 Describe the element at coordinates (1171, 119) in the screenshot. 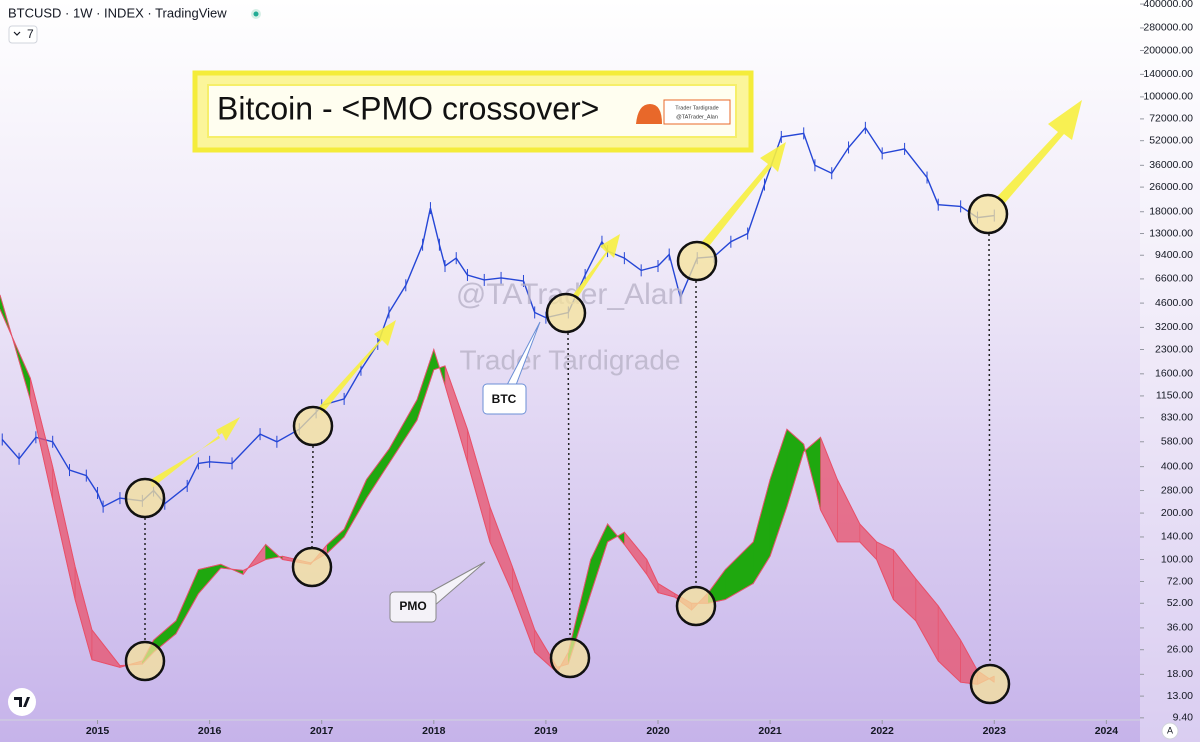

I see `y-tick-label: 72000.00` at that location.